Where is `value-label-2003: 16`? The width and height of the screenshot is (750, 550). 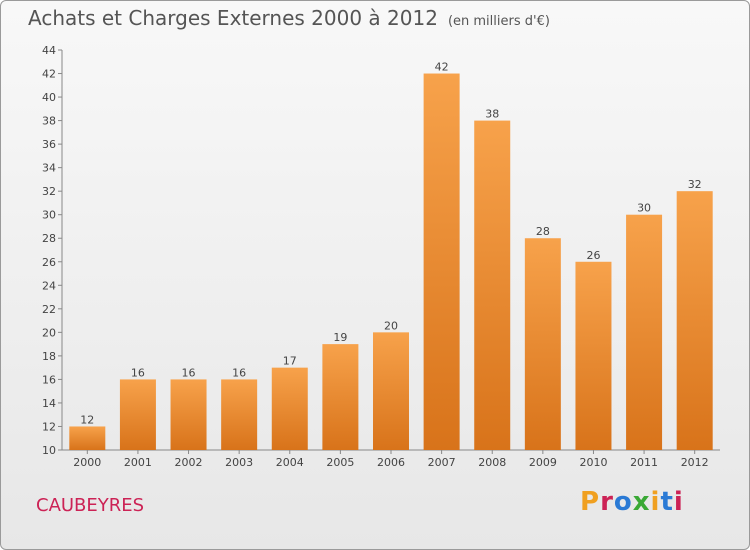
value-label-2003: 16 is located at coordinates (239, 372).